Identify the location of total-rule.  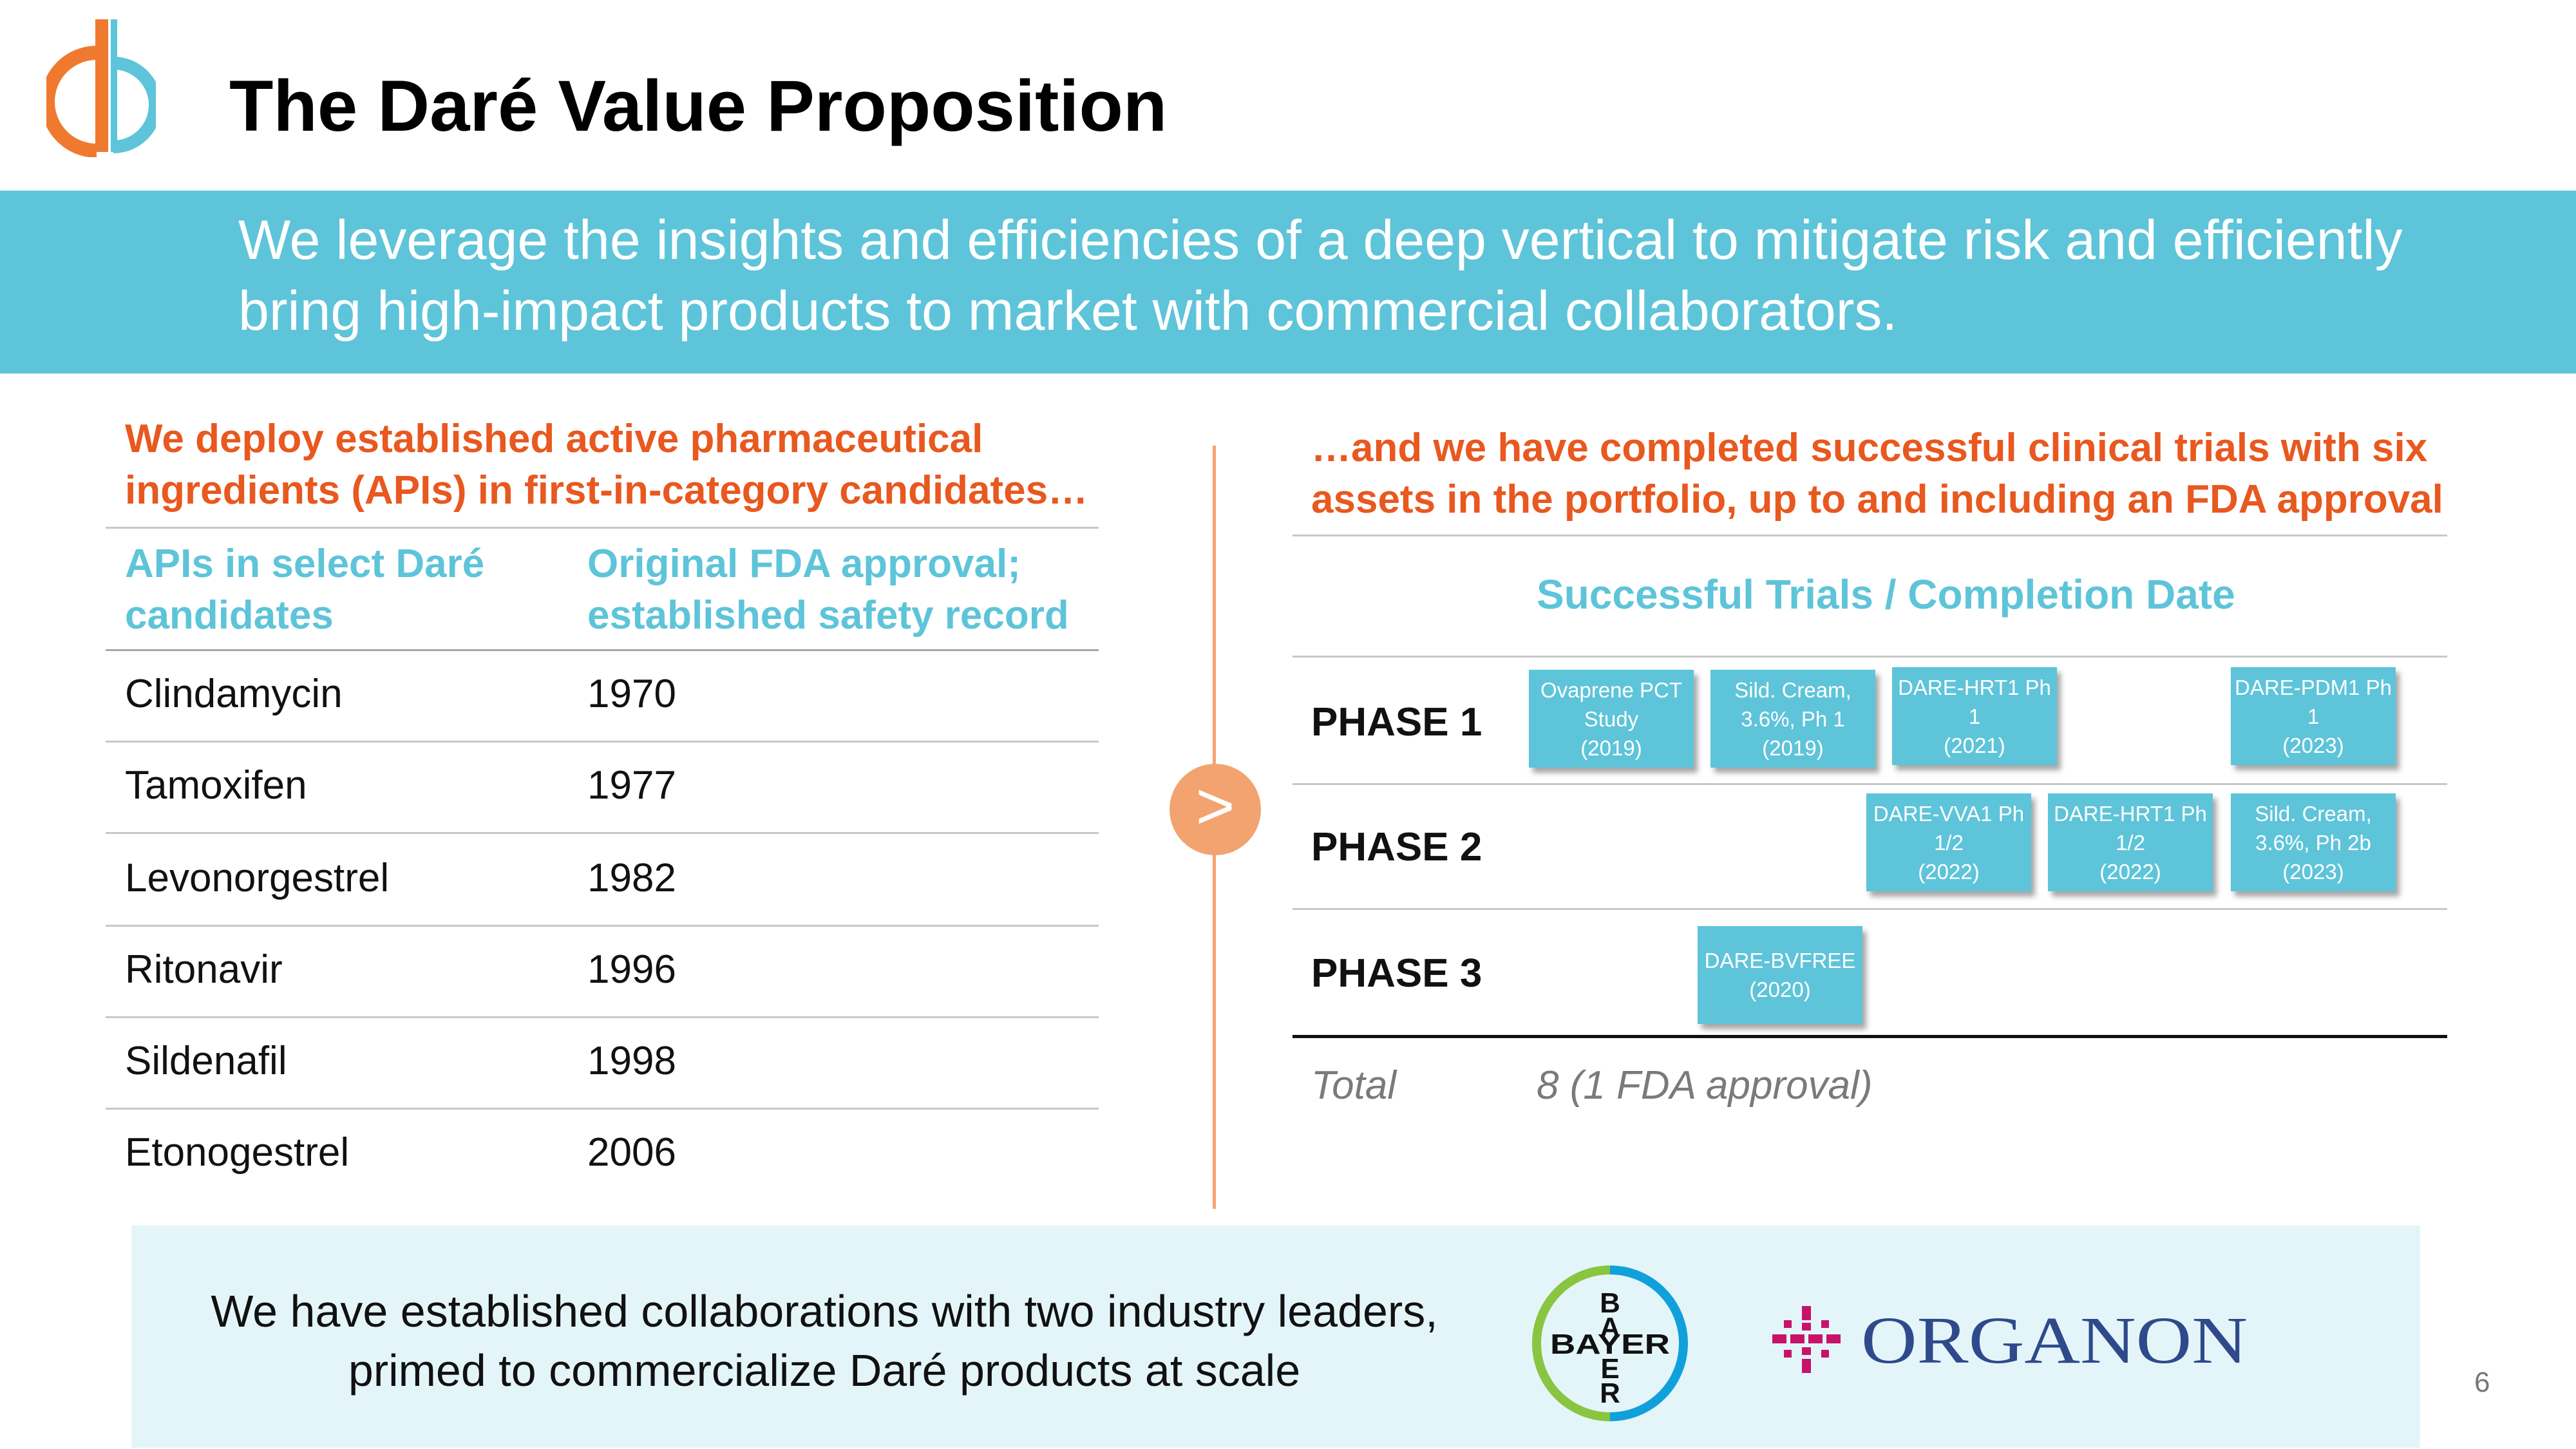
(1870, 1036).